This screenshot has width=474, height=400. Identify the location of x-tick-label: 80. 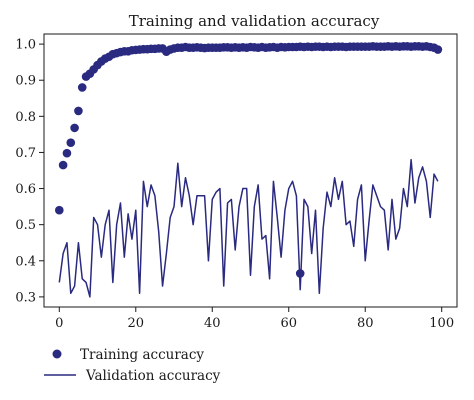
(365, 323).